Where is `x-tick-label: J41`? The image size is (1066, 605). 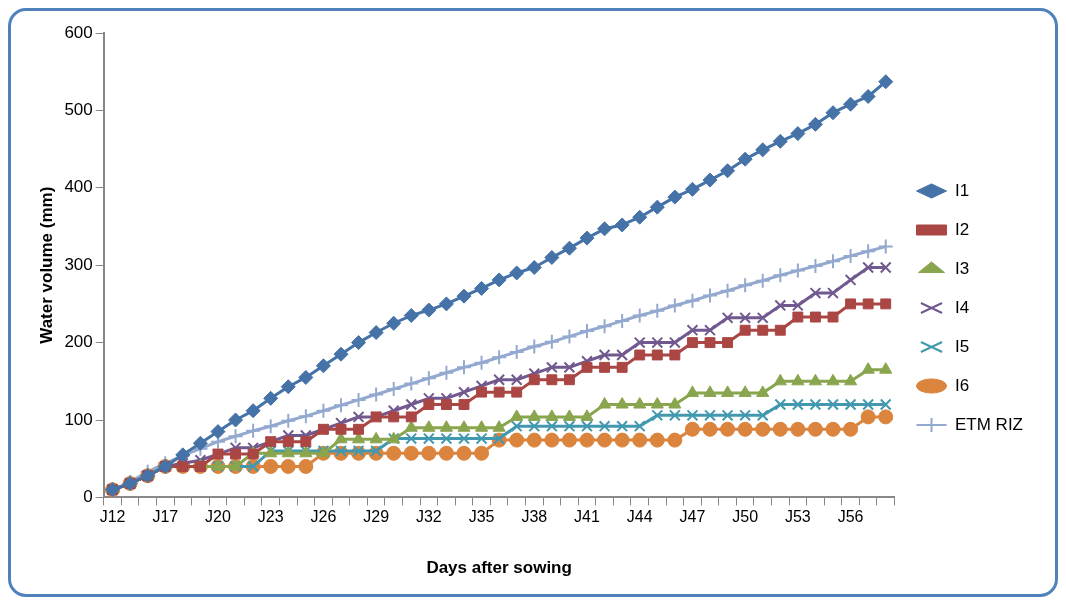
x-tick-label: J41 is located at coordinates (587, 517).